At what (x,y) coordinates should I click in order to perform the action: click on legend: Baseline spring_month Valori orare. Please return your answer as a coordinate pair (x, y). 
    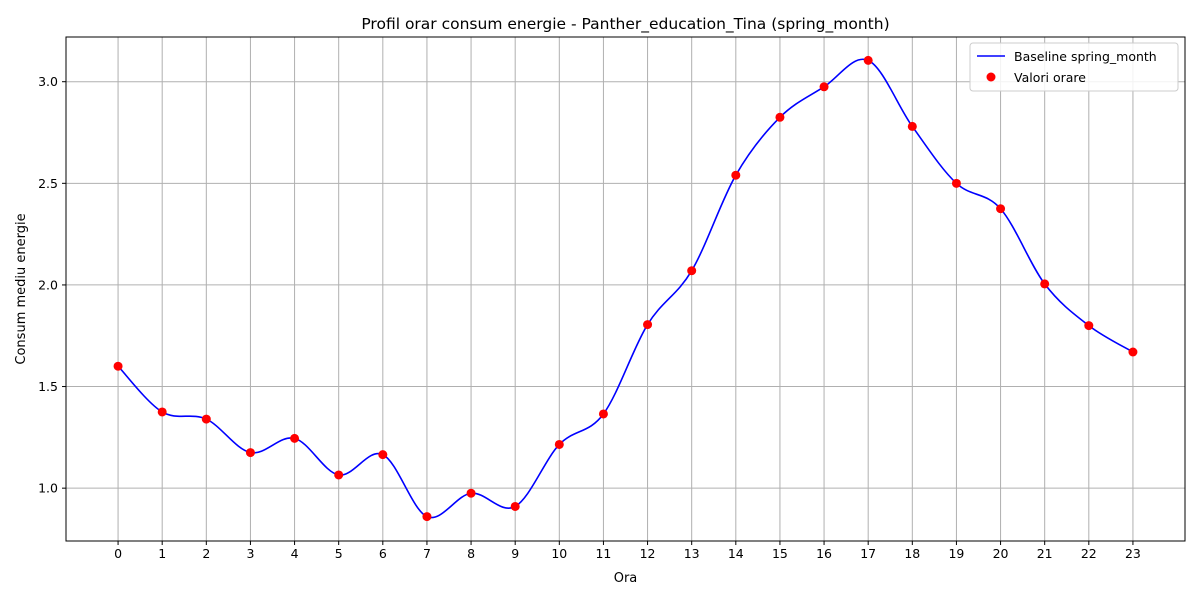
    Looking at the image, I should click on (1074, 67).